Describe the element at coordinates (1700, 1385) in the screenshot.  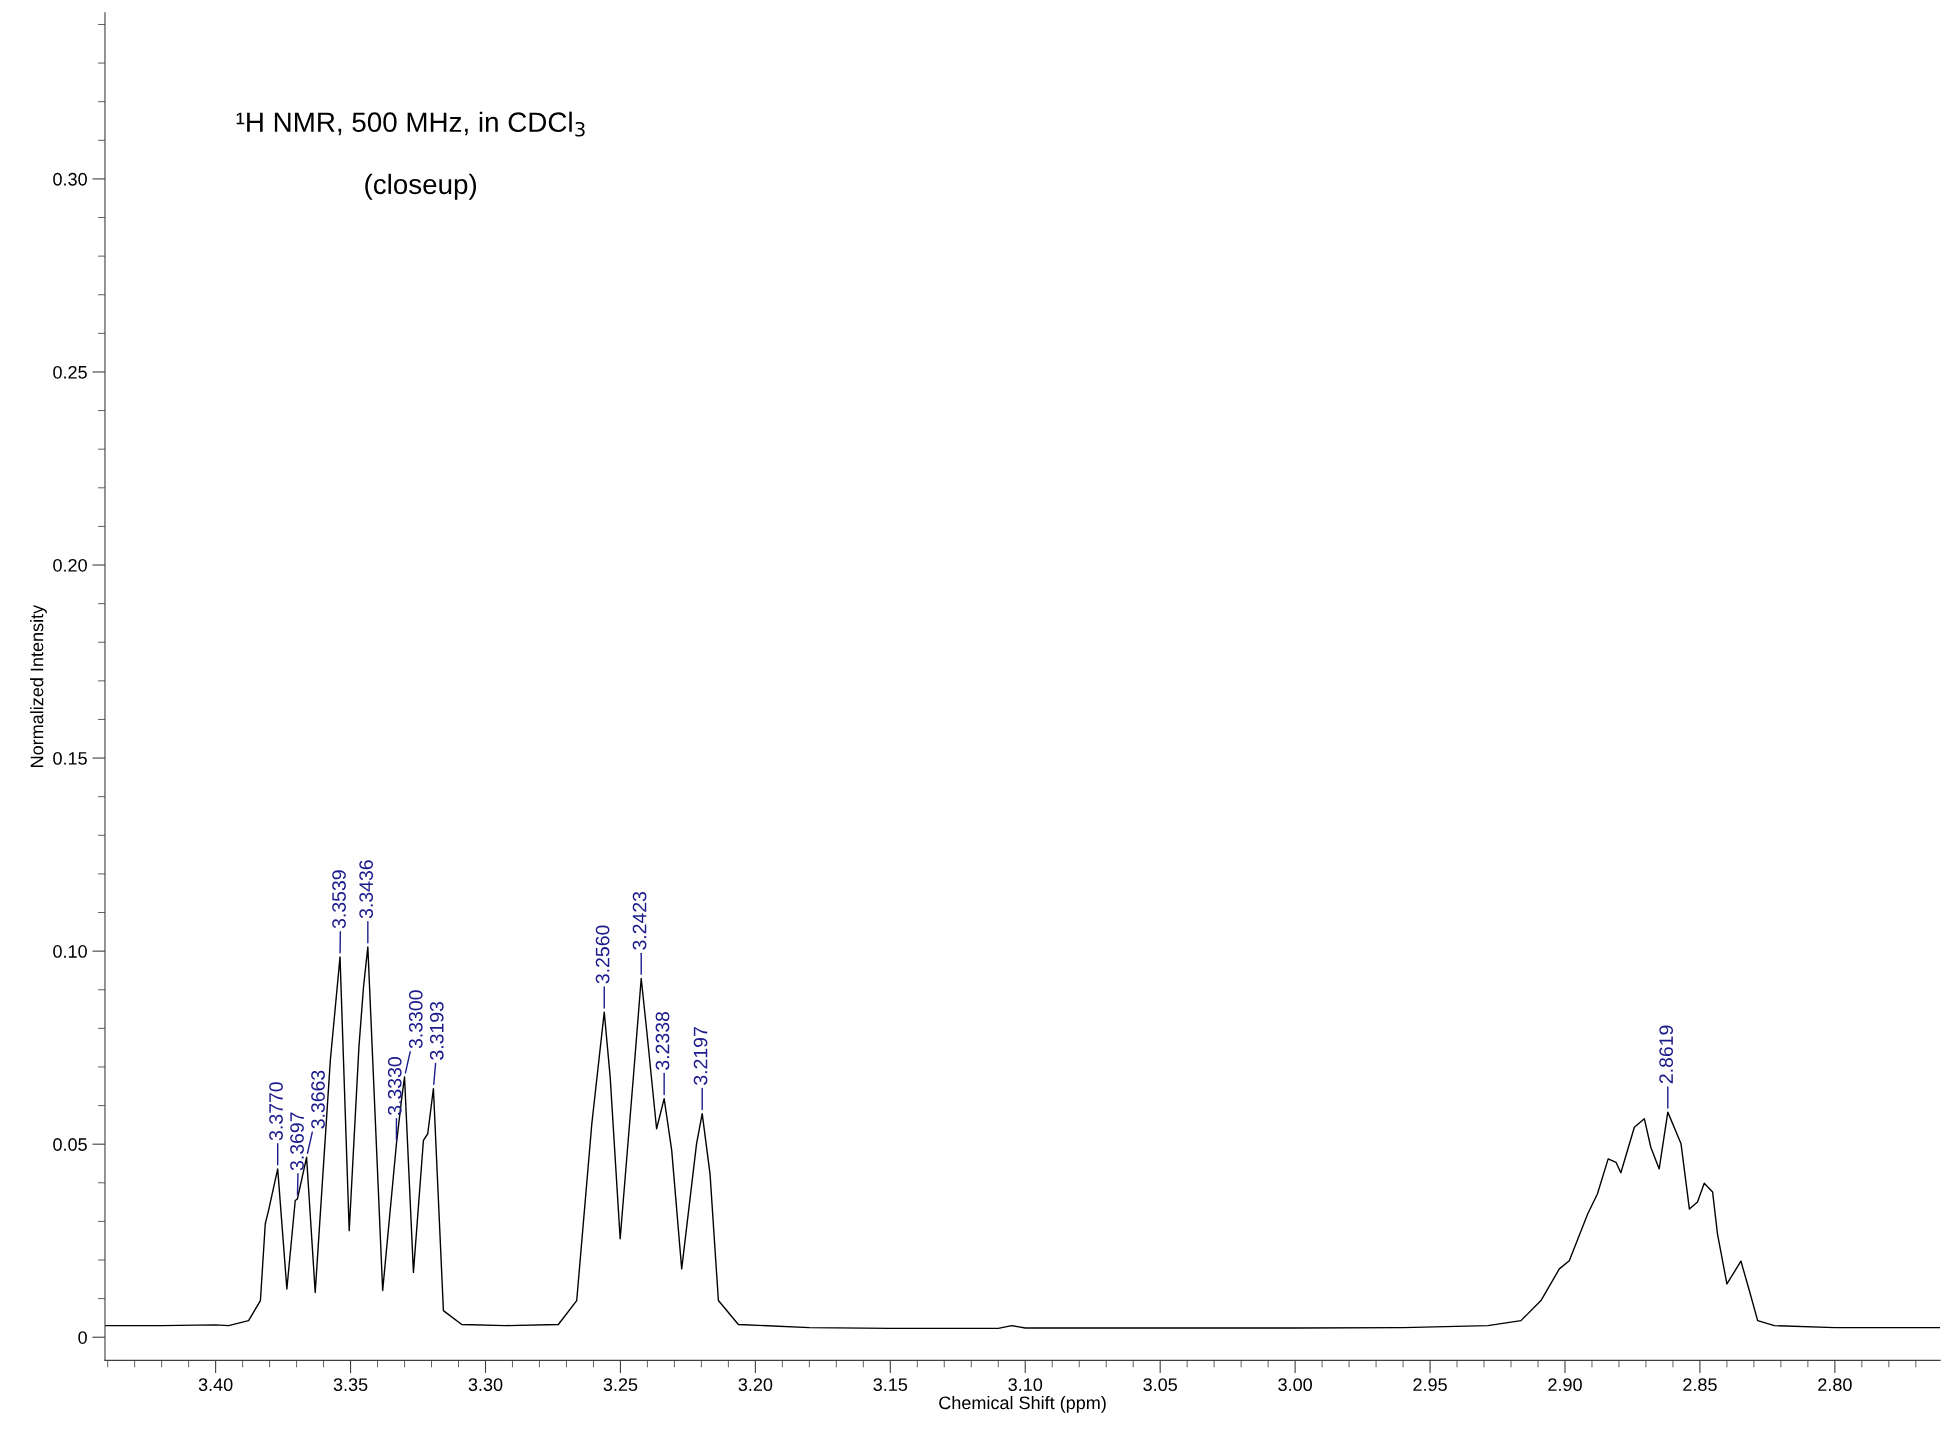
I see `x-tick-label: 2.85` at that location.